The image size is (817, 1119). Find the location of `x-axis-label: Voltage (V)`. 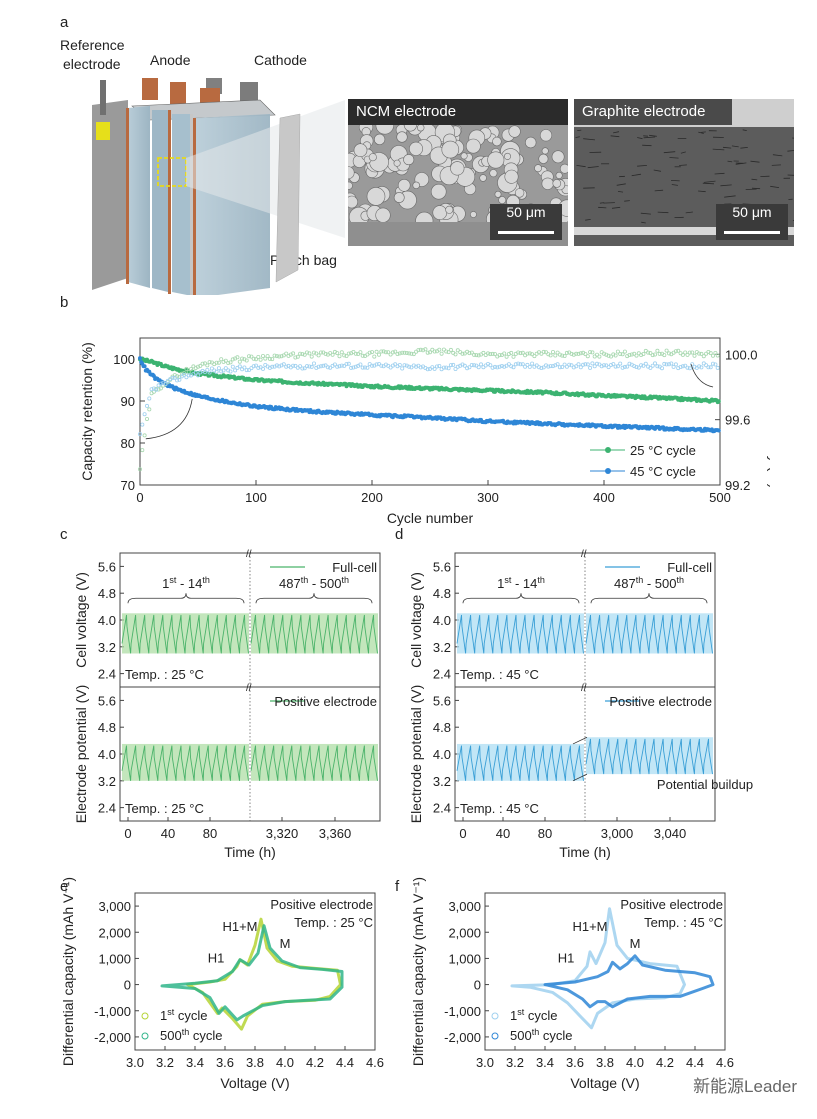

x-axis-label: Voltage (V) is located at coordinates (254, 1083).